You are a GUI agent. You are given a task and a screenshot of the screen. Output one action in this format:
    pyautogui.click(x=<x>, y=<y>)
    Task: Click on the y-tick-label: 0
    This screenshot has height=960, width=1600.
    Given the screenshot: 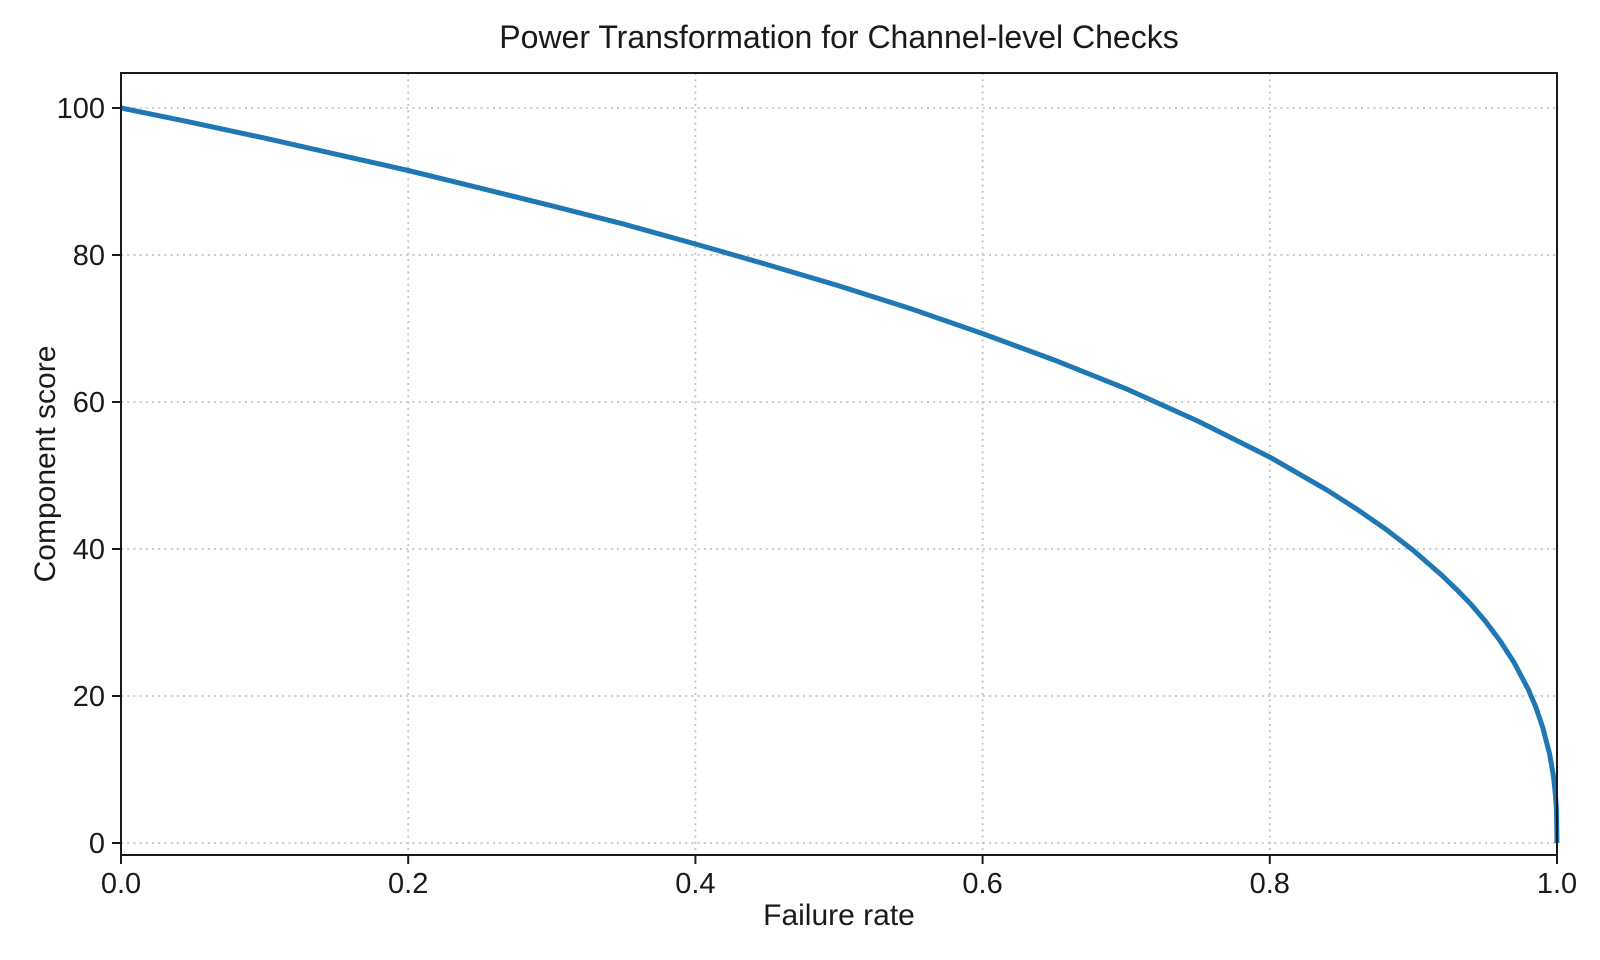 What is the action you would take?
    pyautogui.click(x=97, y=844)
    